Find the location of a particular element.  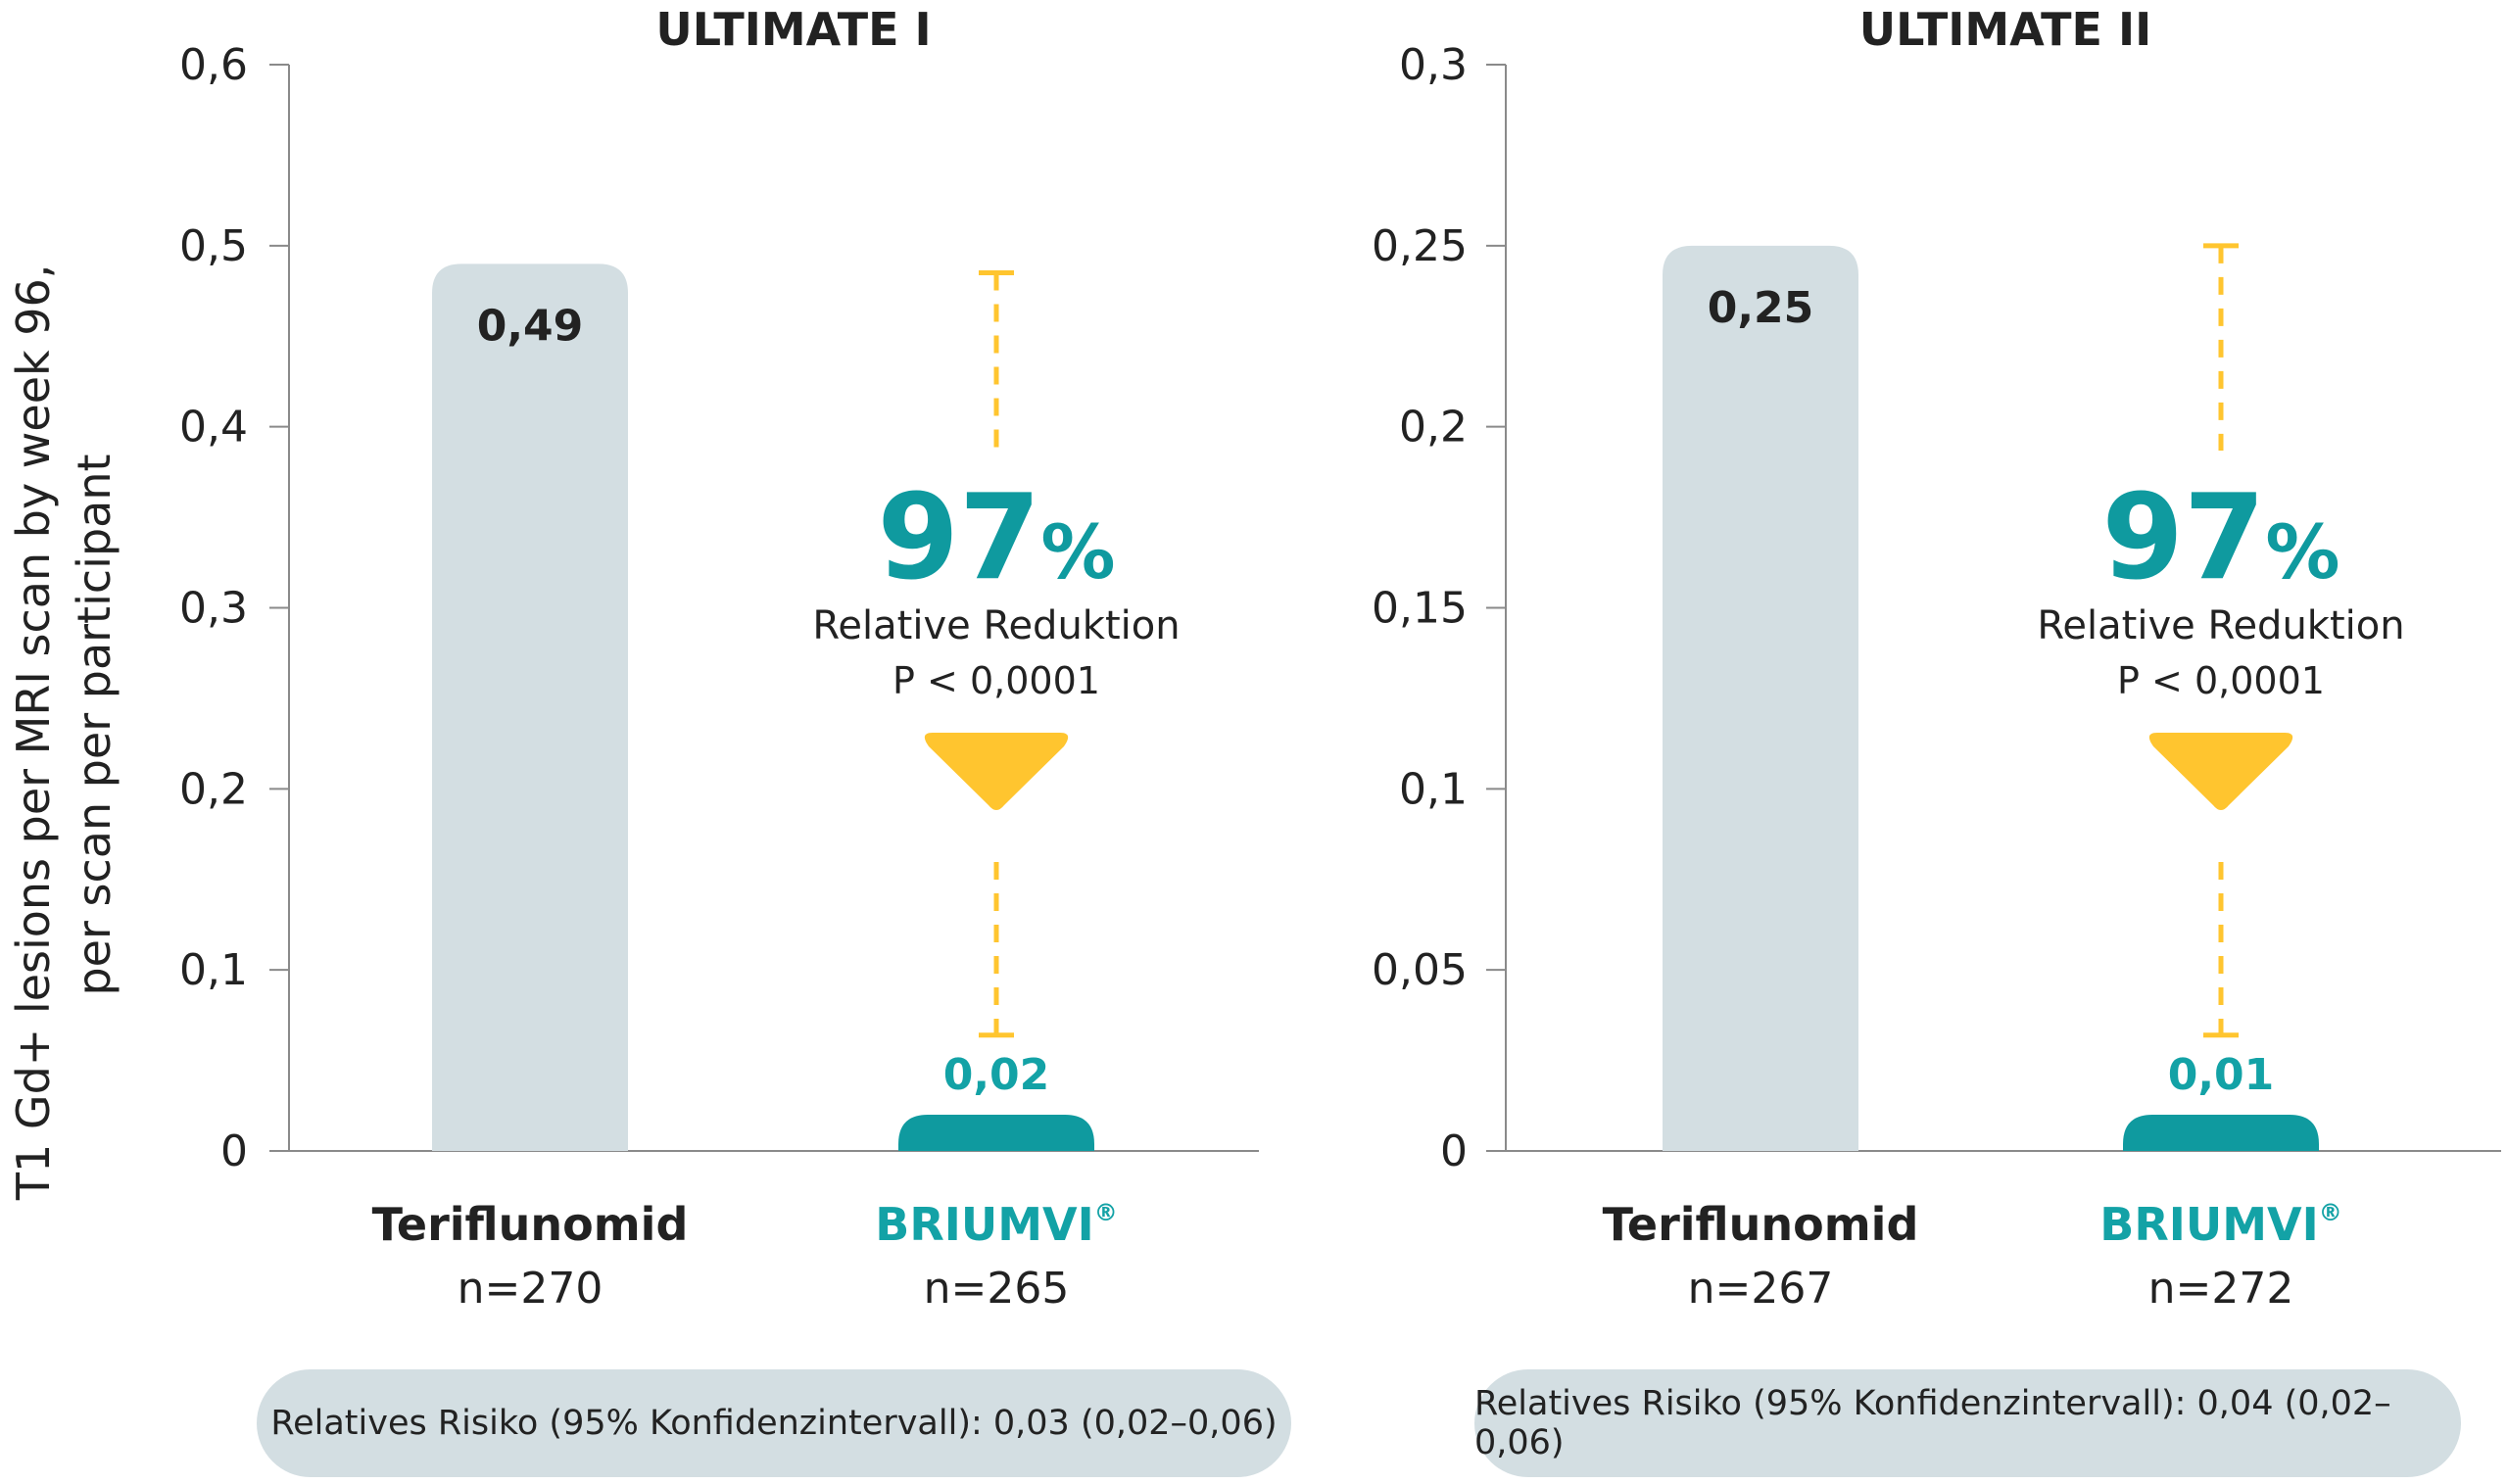

x-category-n: n=265 is located at coordinates (997, 1289).